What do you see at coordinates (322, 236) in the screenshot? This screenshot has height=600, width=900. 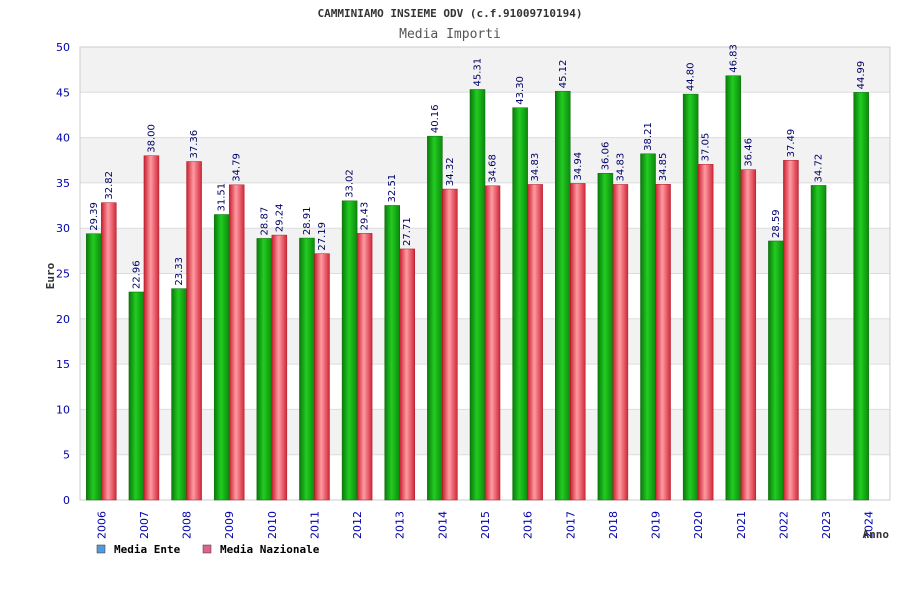 I see `data-label: 27.19` at bounding box center [322, 236].